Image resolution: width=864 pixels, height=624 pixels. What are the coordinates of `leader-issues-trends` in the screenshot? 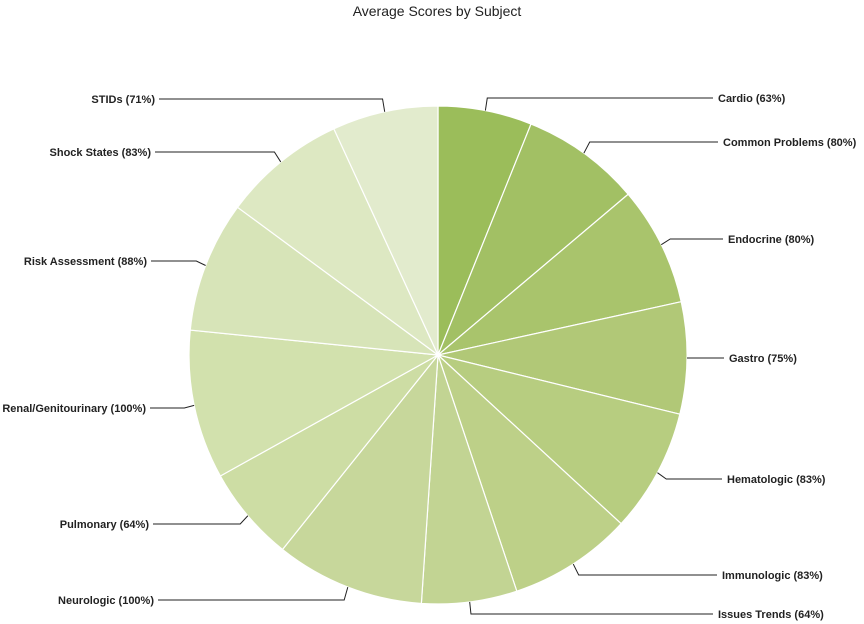 It's located at (591, 608).